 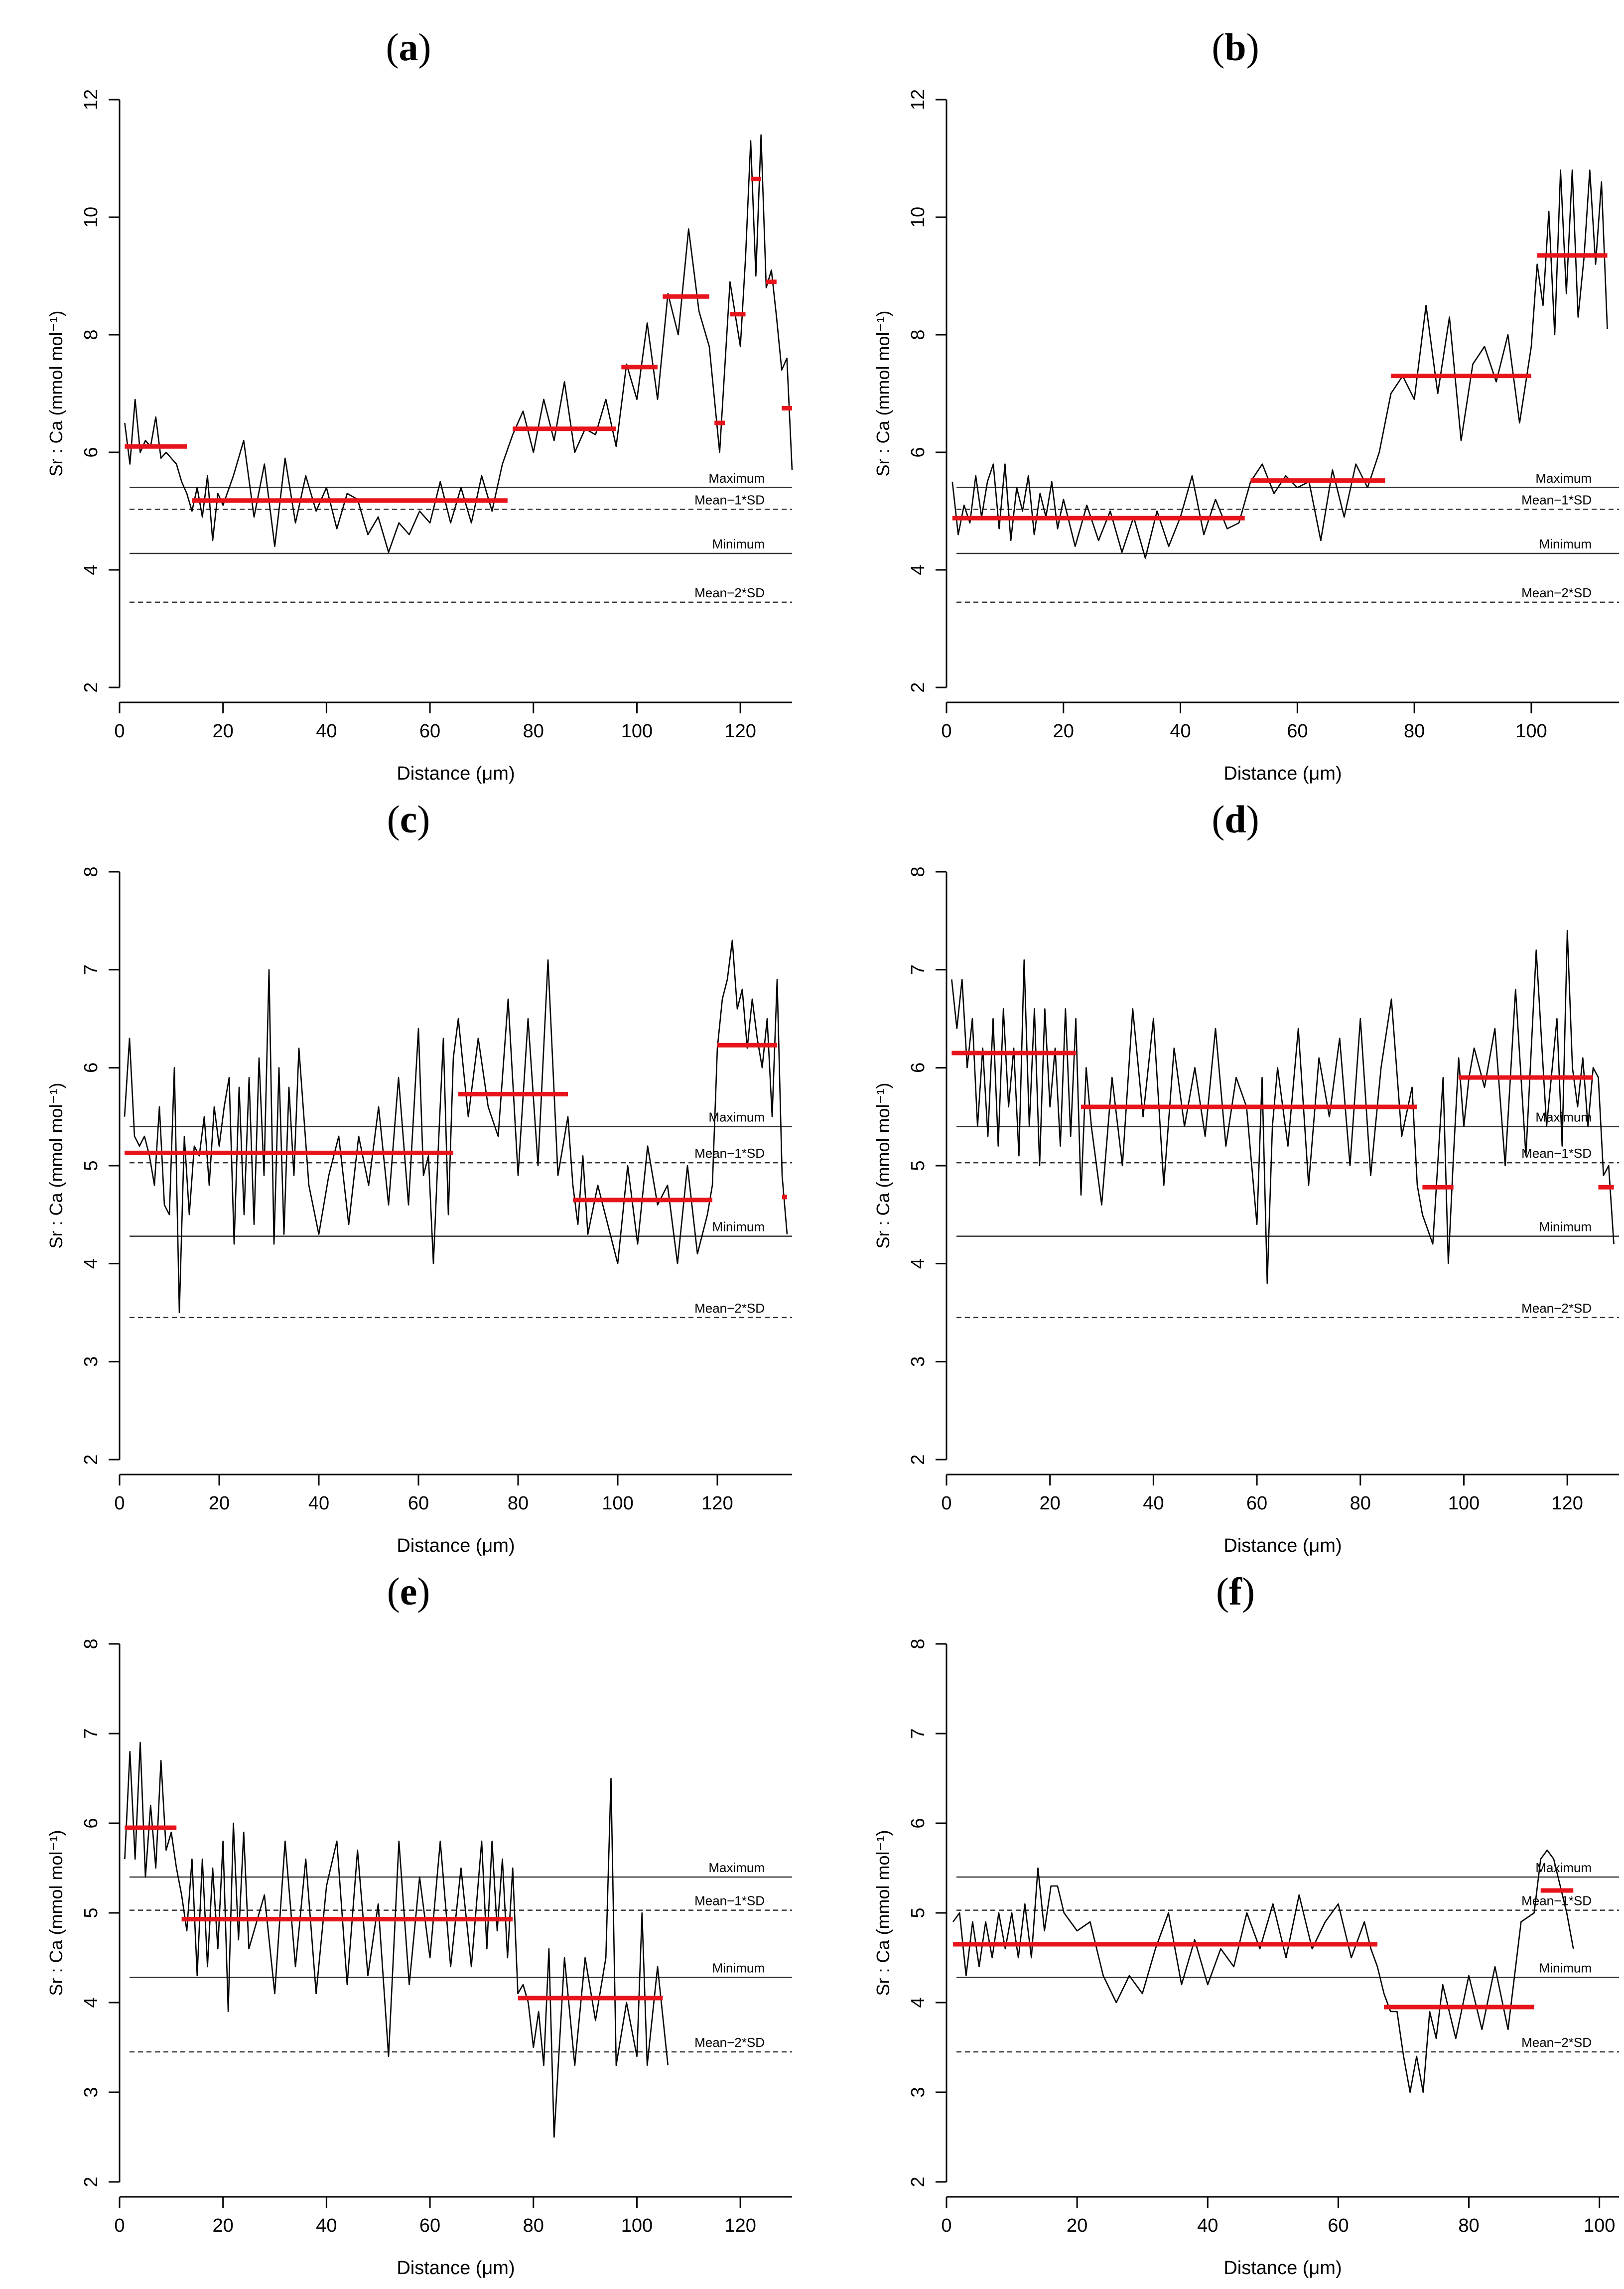 What do you see at coordinates (1236, 1591) in the screenshot?
I see `panel-label-f: (f)` at bounding box center [1236, 1591].